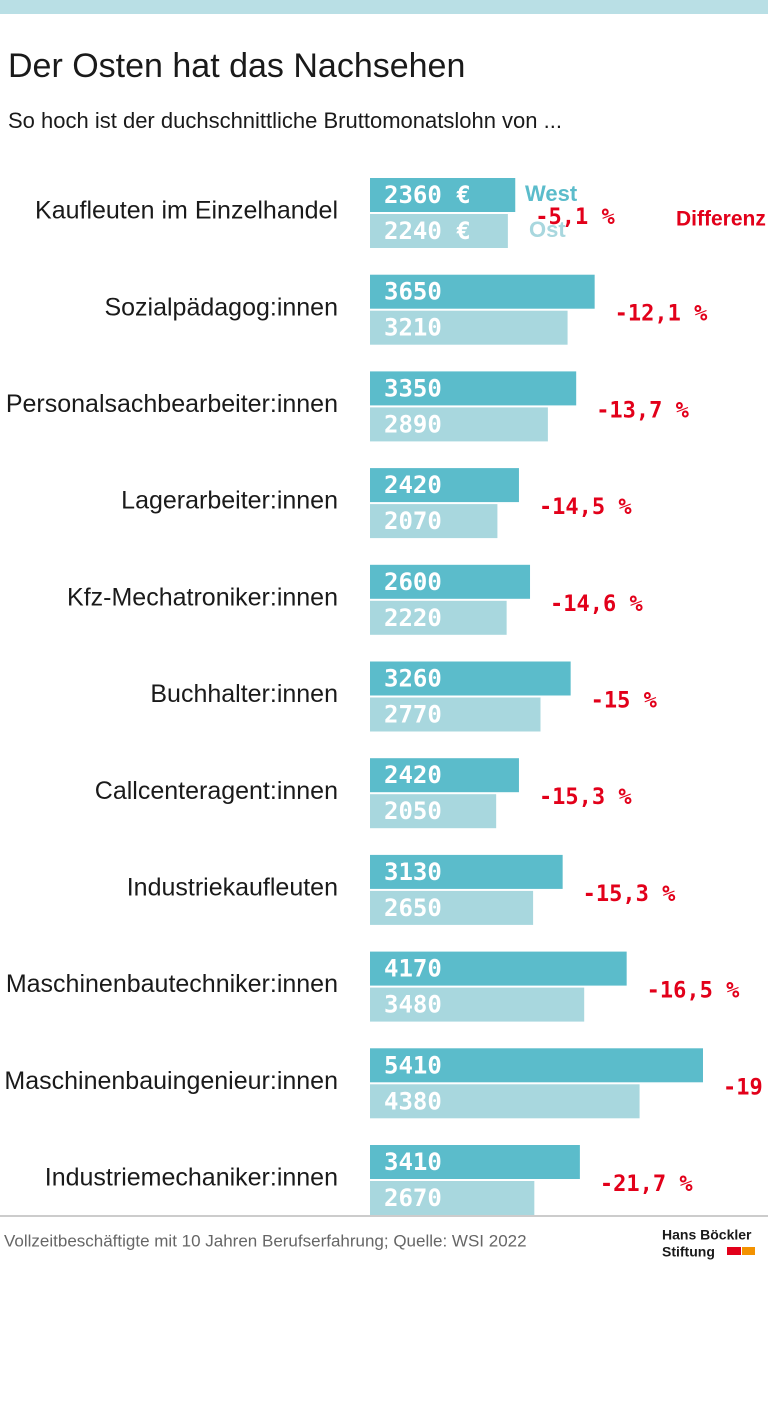 The width and height of the screenshot is (768, 1407). Describe the element at coordinates (413, 424) in the screenshot. I see `value-label: 2890` at that location.